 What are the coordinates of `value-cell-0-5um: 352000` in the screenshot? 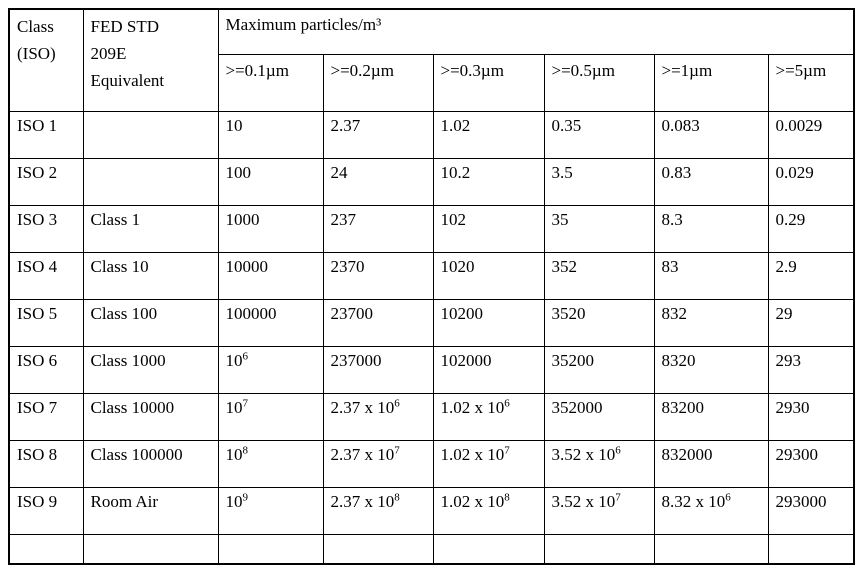 It's located at (599, 416).